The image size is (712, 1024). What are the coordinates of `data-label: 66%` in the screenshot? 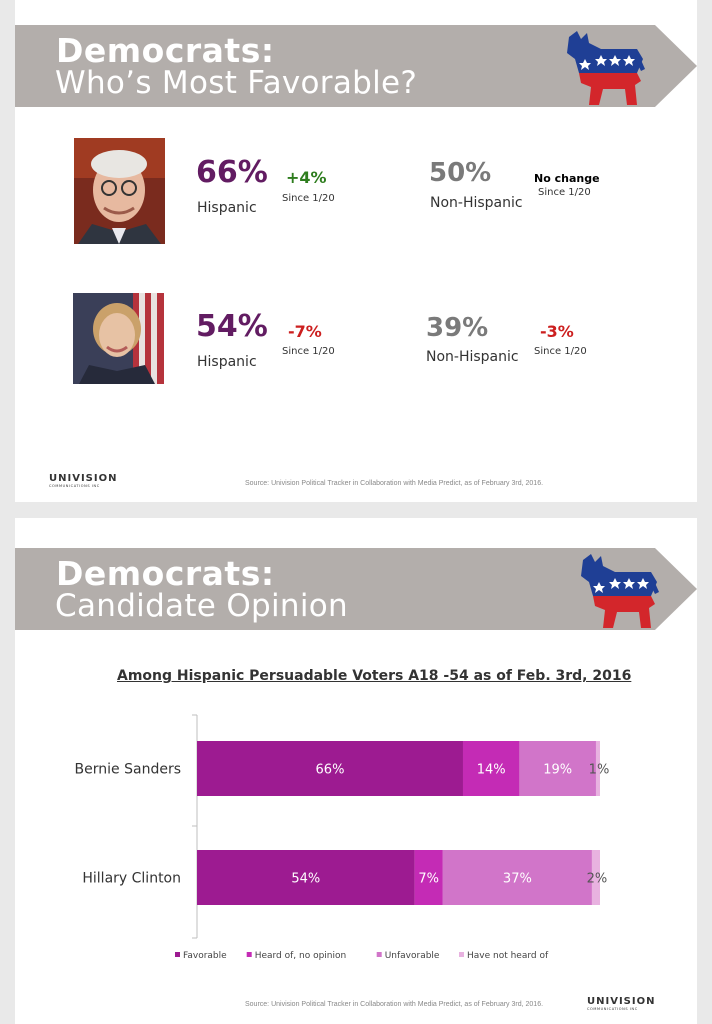 It's located at (330, 770).